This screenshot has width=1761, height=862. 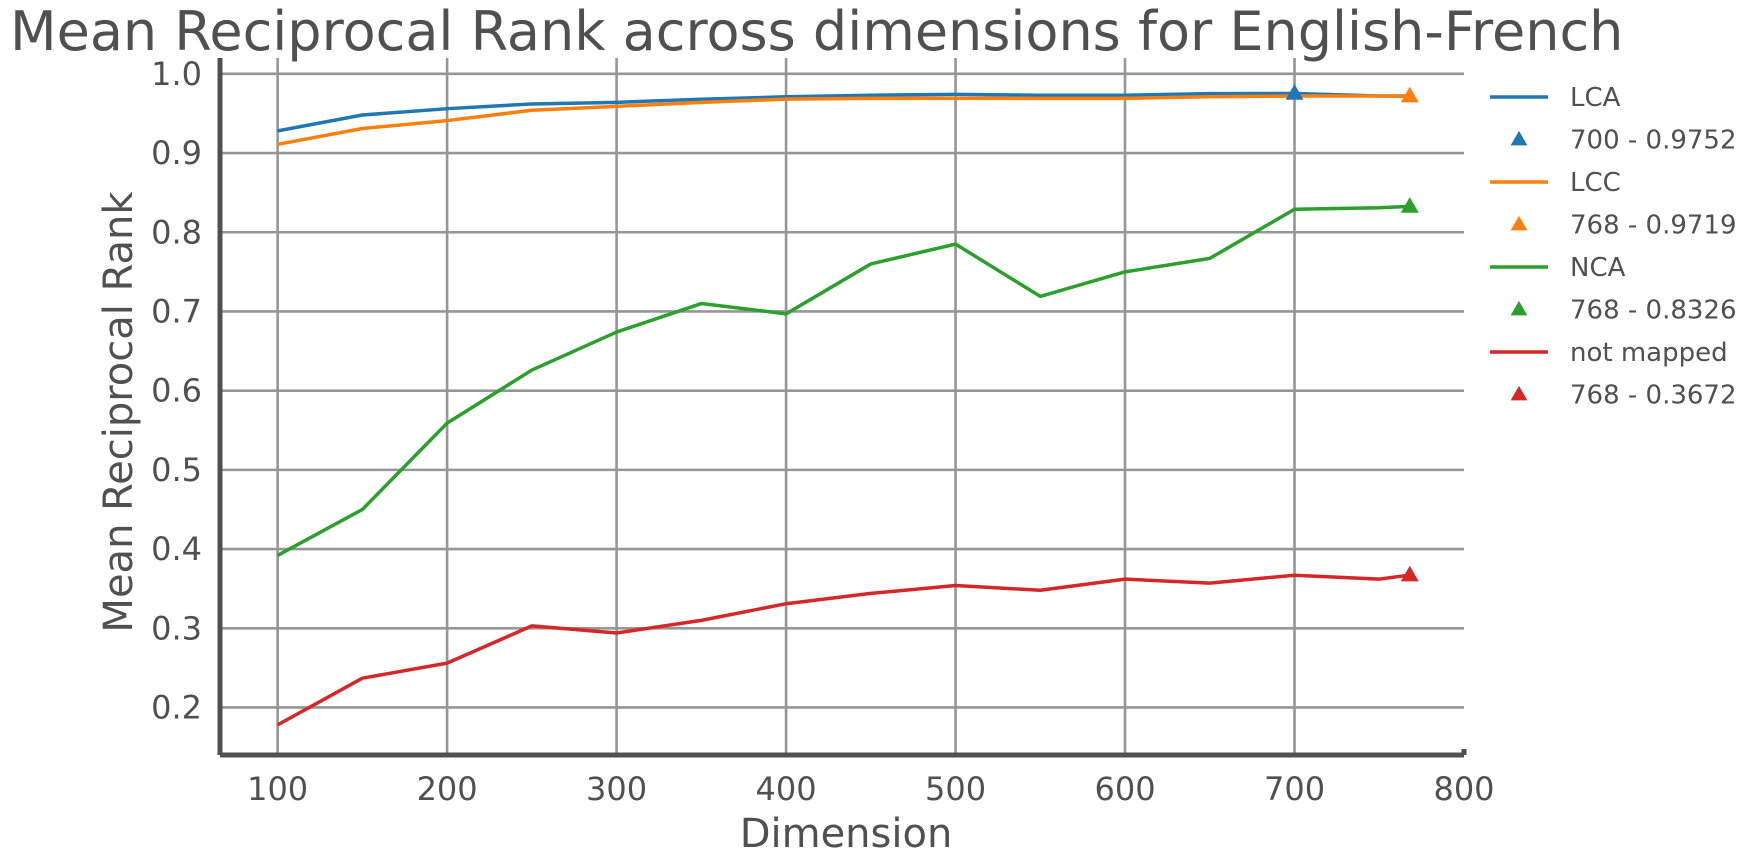 What do you see at coordinates (1124, 789) in the screenshot?
I see `x-tick-label: 600` at bounding box center [1124, 789].